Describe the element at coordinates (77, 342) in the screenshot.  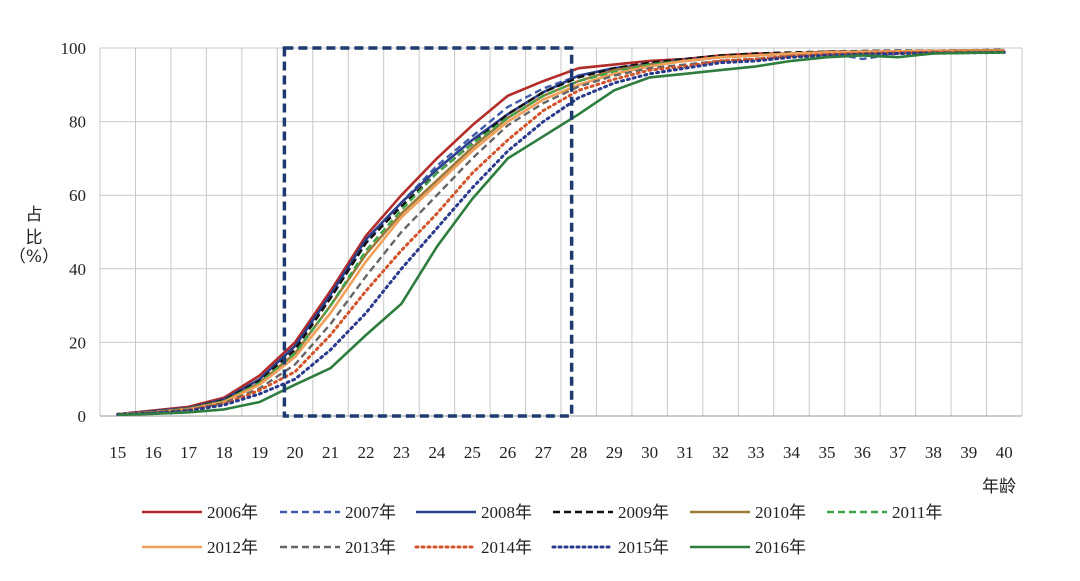
I see `y-tick-label: 20` at that location.